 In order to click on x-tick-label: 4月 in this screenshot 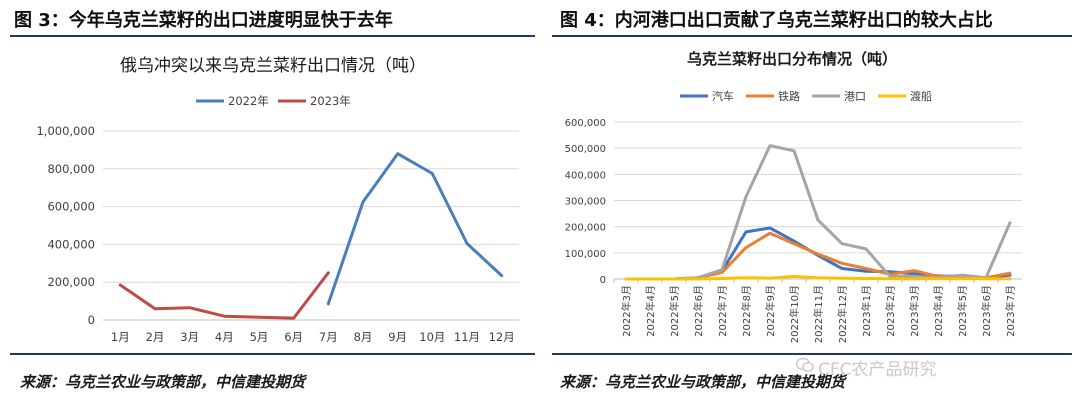, I will do `click(224, 337)`.